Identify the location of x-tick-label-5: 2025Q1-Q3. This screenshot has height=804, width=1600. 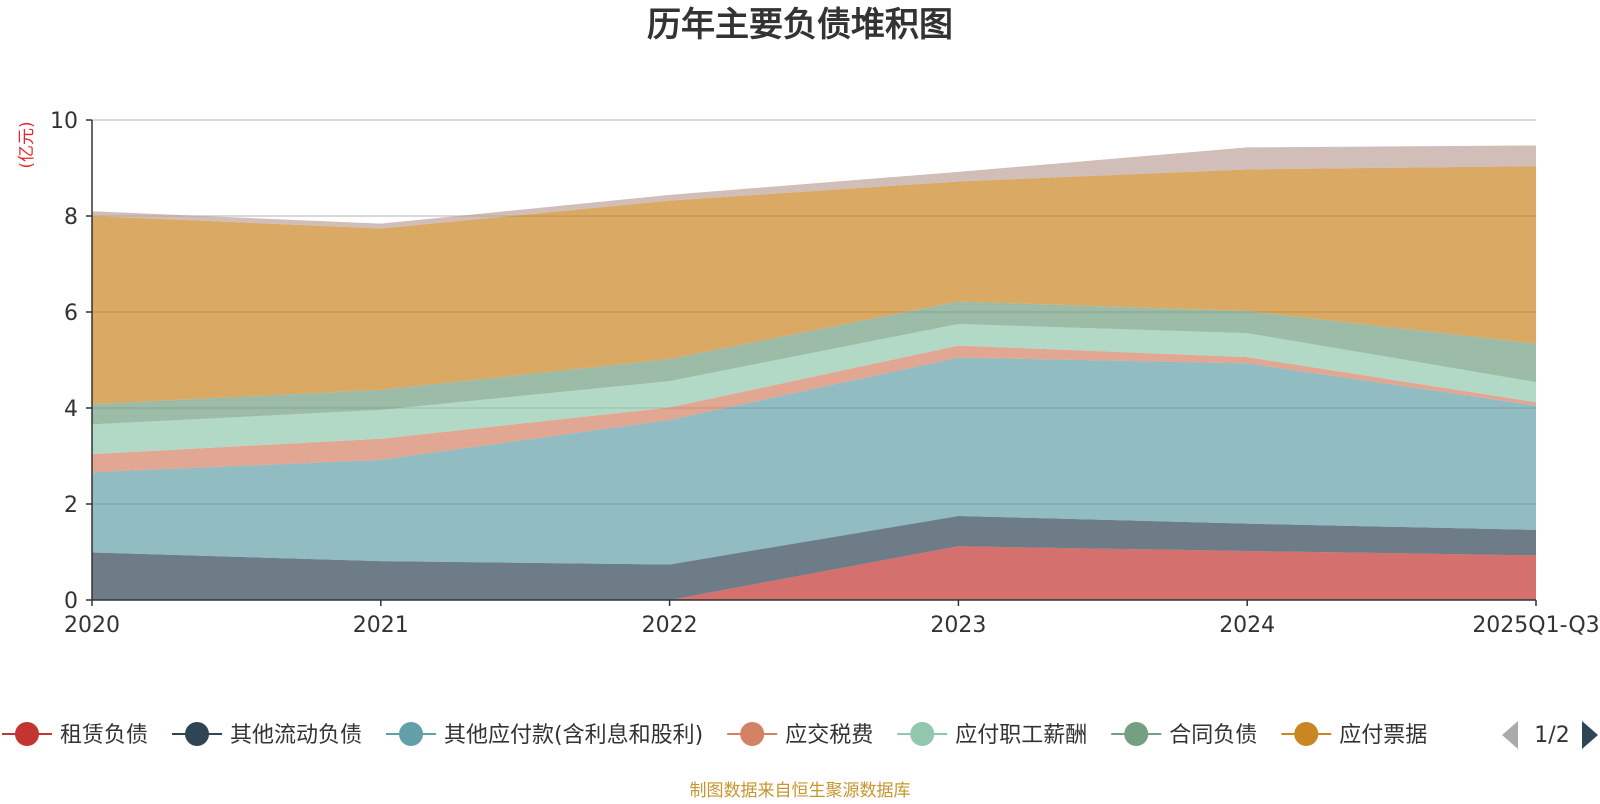
(1535, 625).